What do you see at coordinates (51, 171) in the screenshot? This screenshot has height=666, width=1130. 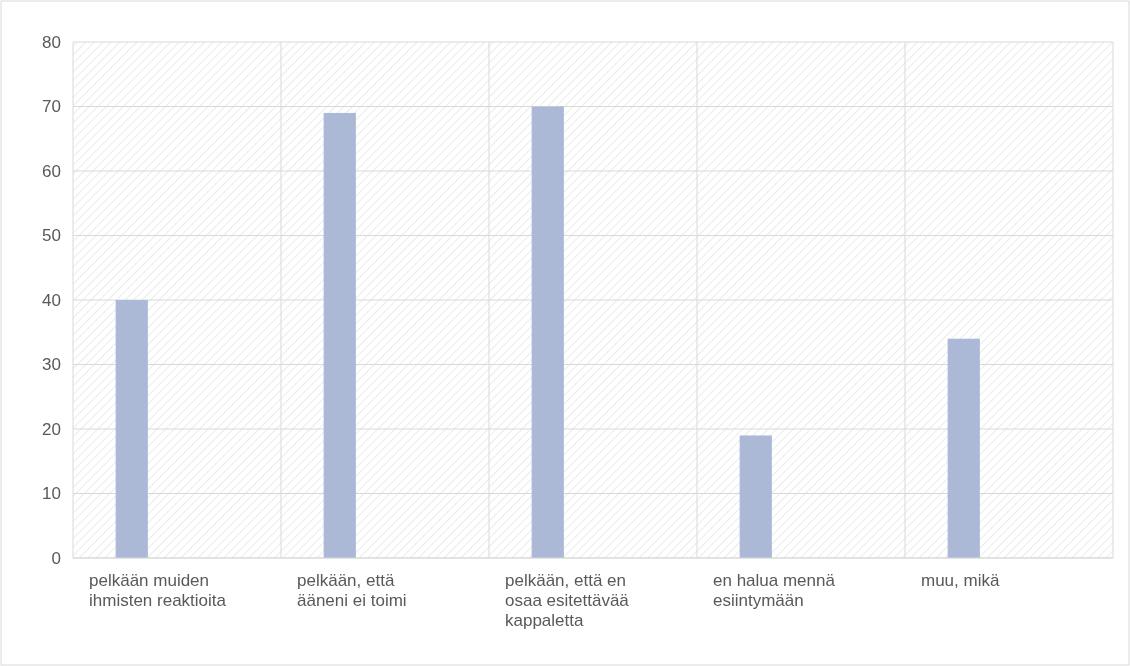 I see `y-tick-label: 60` at bounding box center [51, 171].